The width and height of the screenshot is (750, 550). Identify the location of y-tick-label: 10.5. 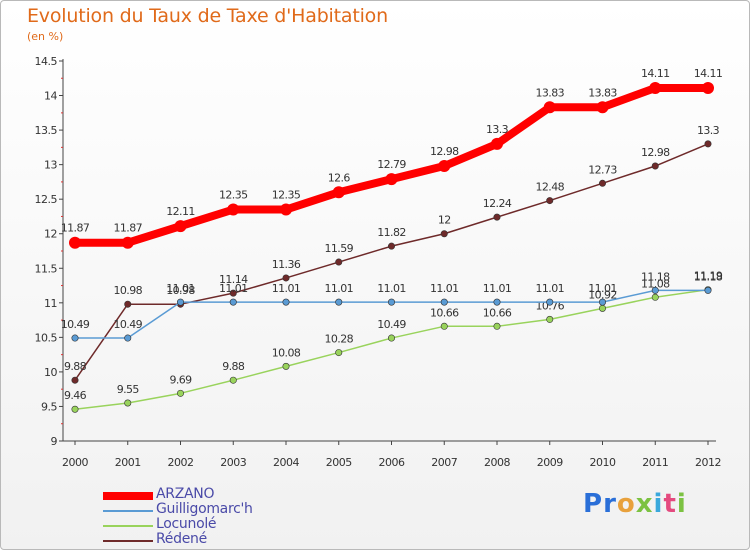
(46, 337).